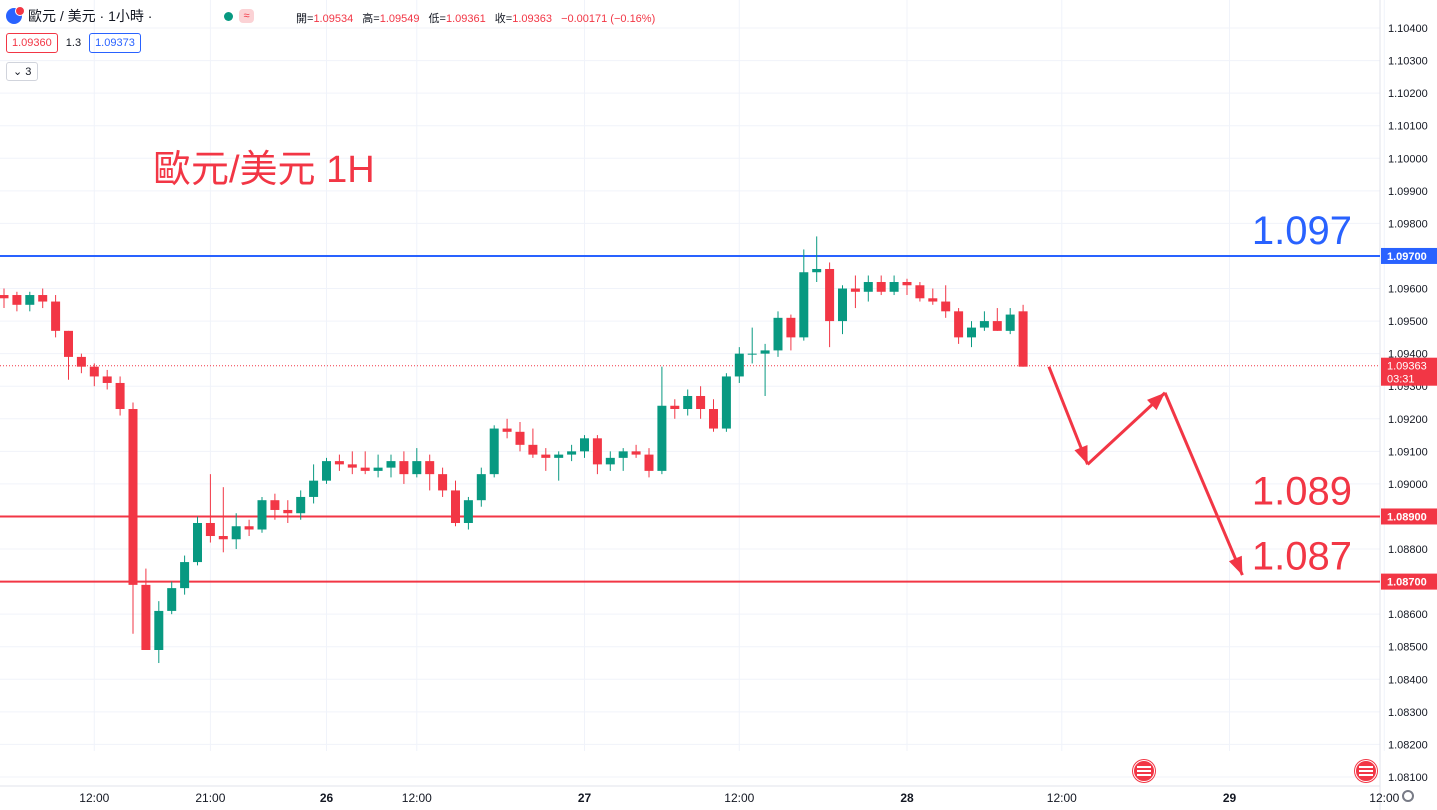 This screenshot has height=810, width=1437. I want to click on symbol-title: 歐元 / 美元 · 1小時 ·, so click(90, 16).